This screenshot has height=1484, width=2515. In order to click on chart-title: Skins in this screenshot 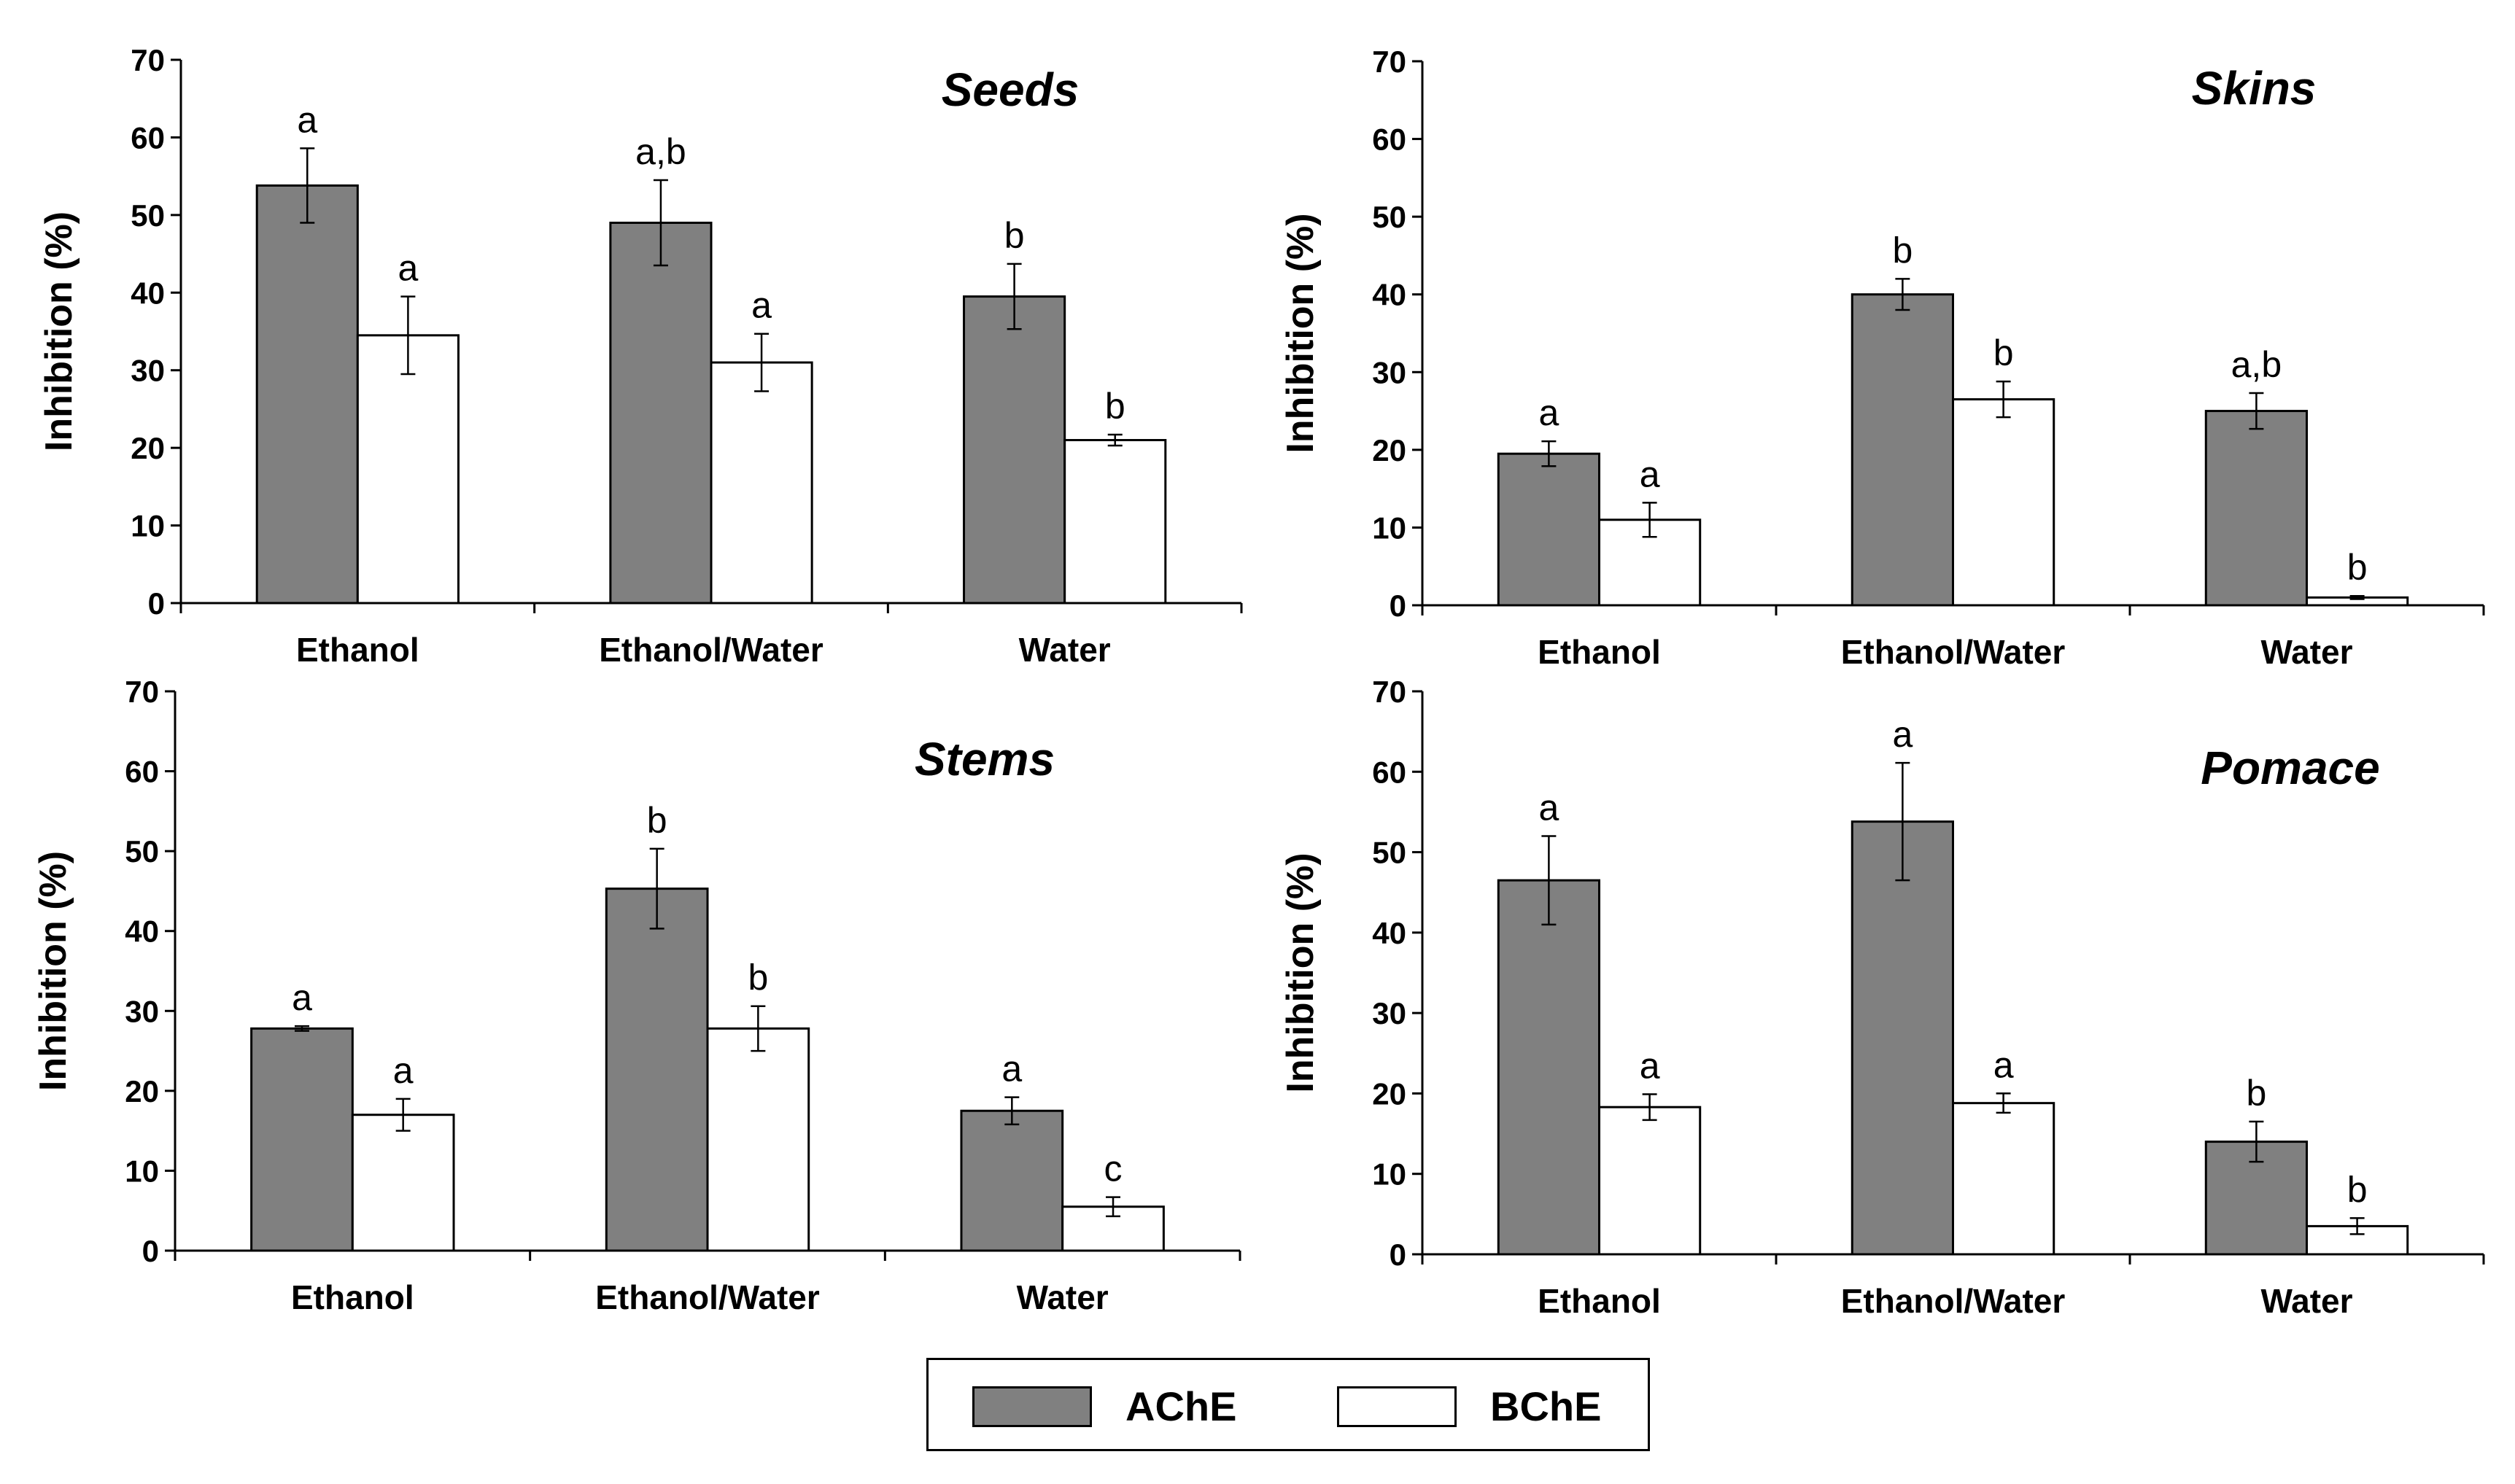, I will do `click(2254, 88)`.